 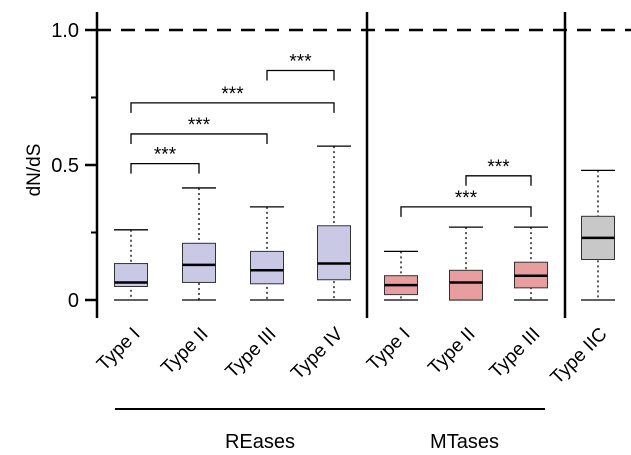 I want to click on y-axis: 0 0.5 1.0 dN/dS, so click(x=61, y=165).